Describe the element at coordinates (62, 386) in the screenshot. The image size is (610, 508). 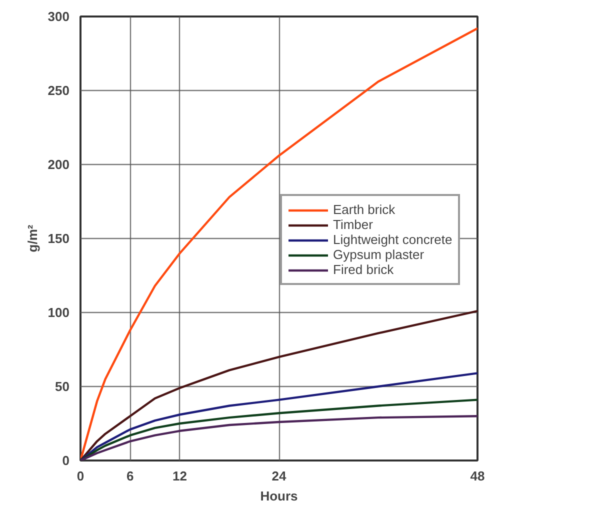
I see `y-tick-label: 50` at that location.